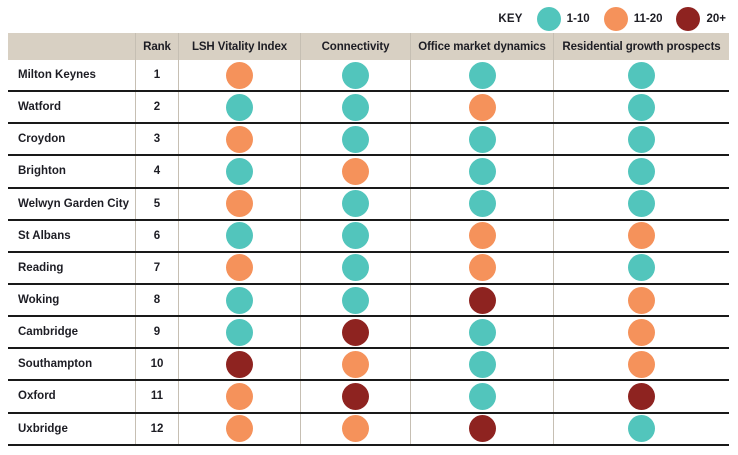 This screenshot has width=738, height=455. Describe the element at coordinates (716, 19) in the screenshot. I see `legend-item-label: 20+` at that location.